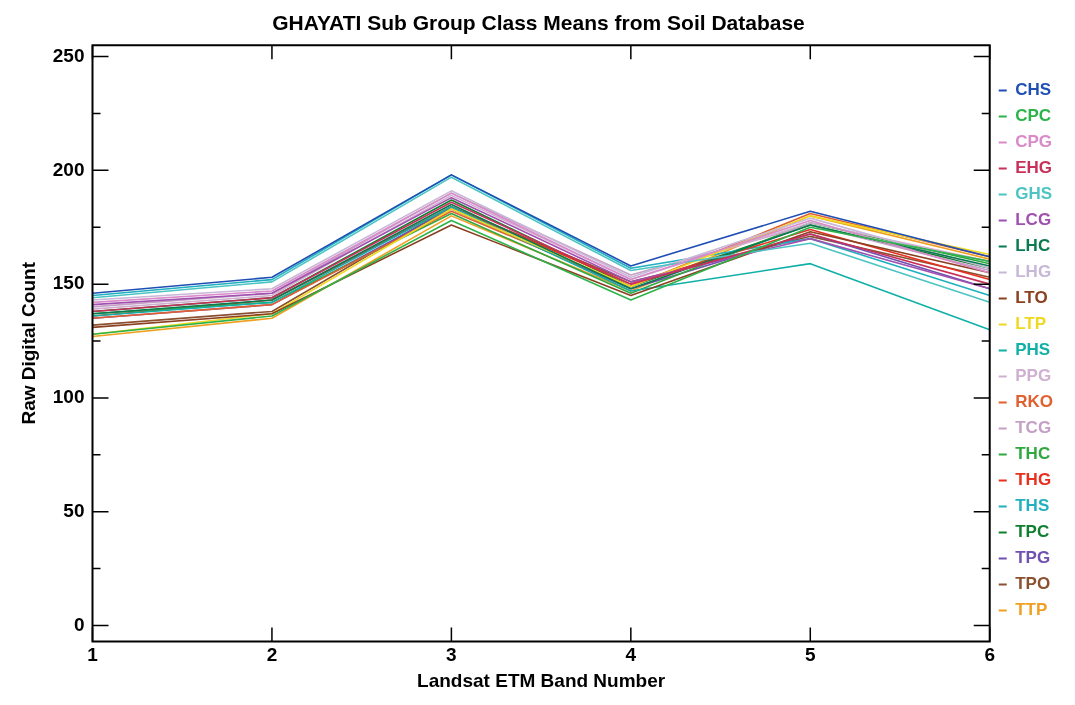  What do you see at coordinates (1033, 454) in the screenshot?
I see `legend-label: THC` at bounding box center [1033, 454].